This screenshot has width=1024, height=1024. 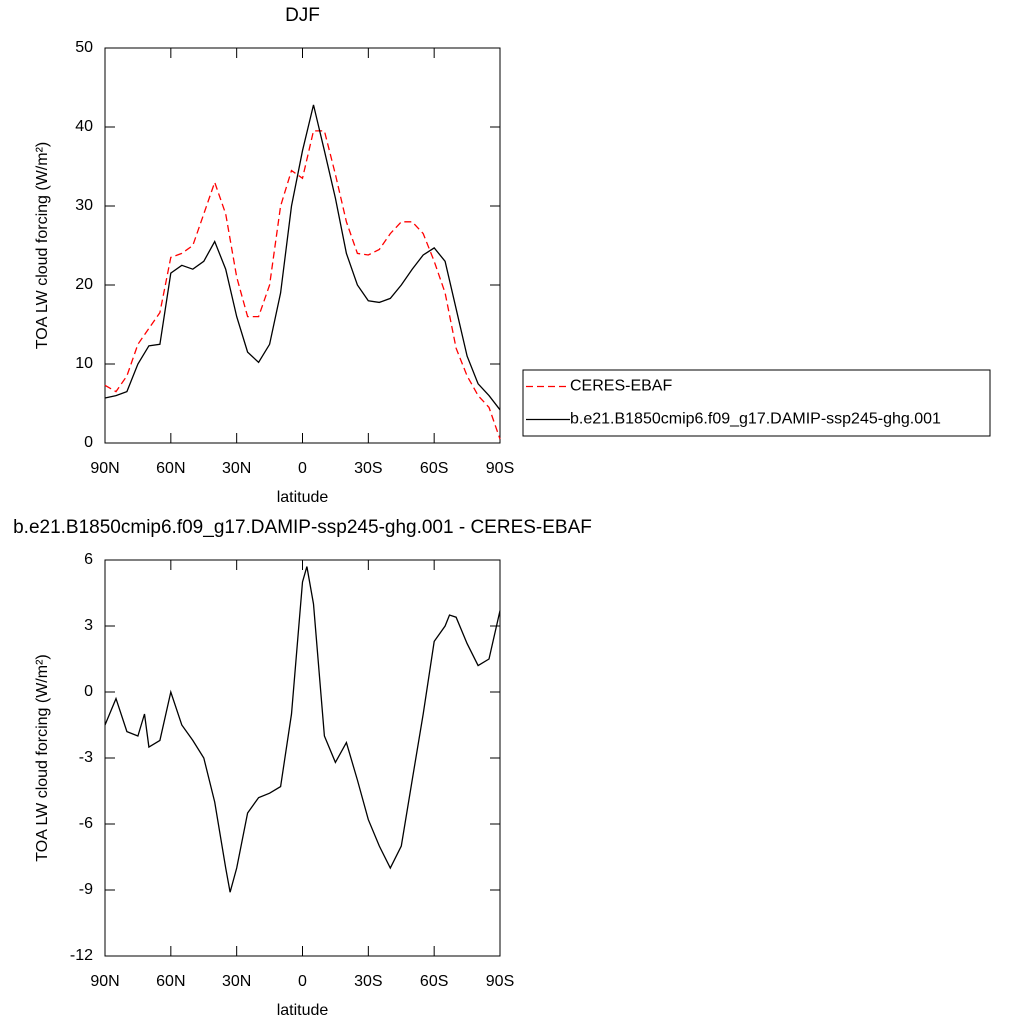 I want to click on y-tick-label: 10, so click(x=84, y=363).